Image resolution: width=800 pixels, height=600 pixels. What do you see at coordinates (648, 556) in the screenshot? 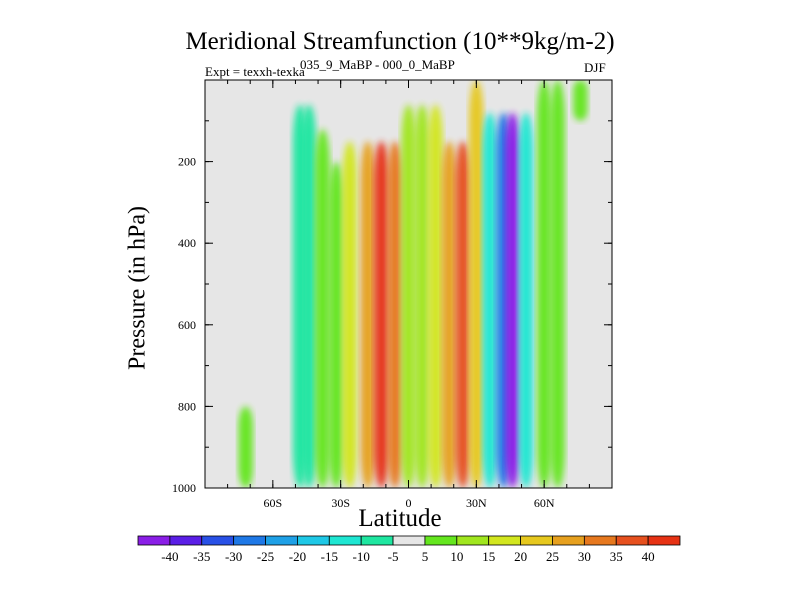
I see `colorbar-label-15: 40` at bounding box center [648, 556].